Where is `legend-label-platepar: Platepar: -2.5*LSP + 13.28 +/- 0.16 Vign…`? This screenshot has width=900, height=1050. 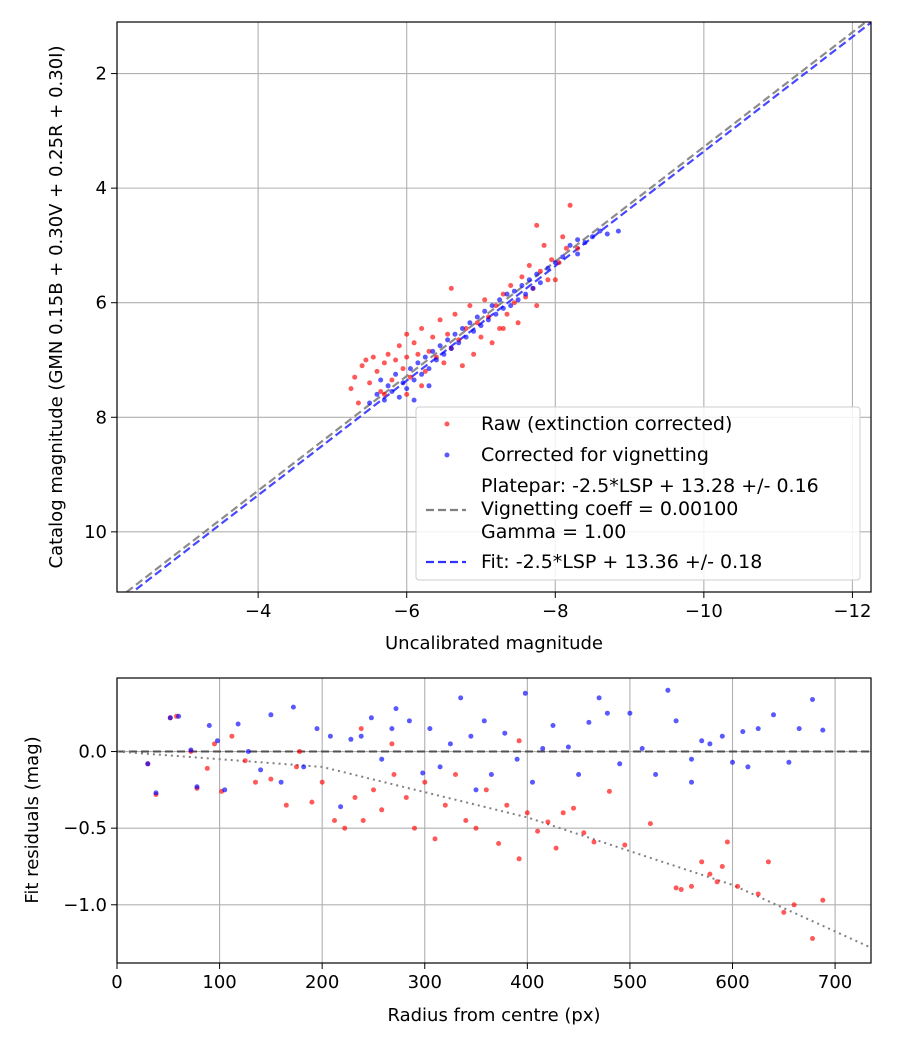 legend-label-platepar: Platepar: -2.5*LSP + 13.28 +/- 0.16 Vign… is located at coordinates (653, 509).